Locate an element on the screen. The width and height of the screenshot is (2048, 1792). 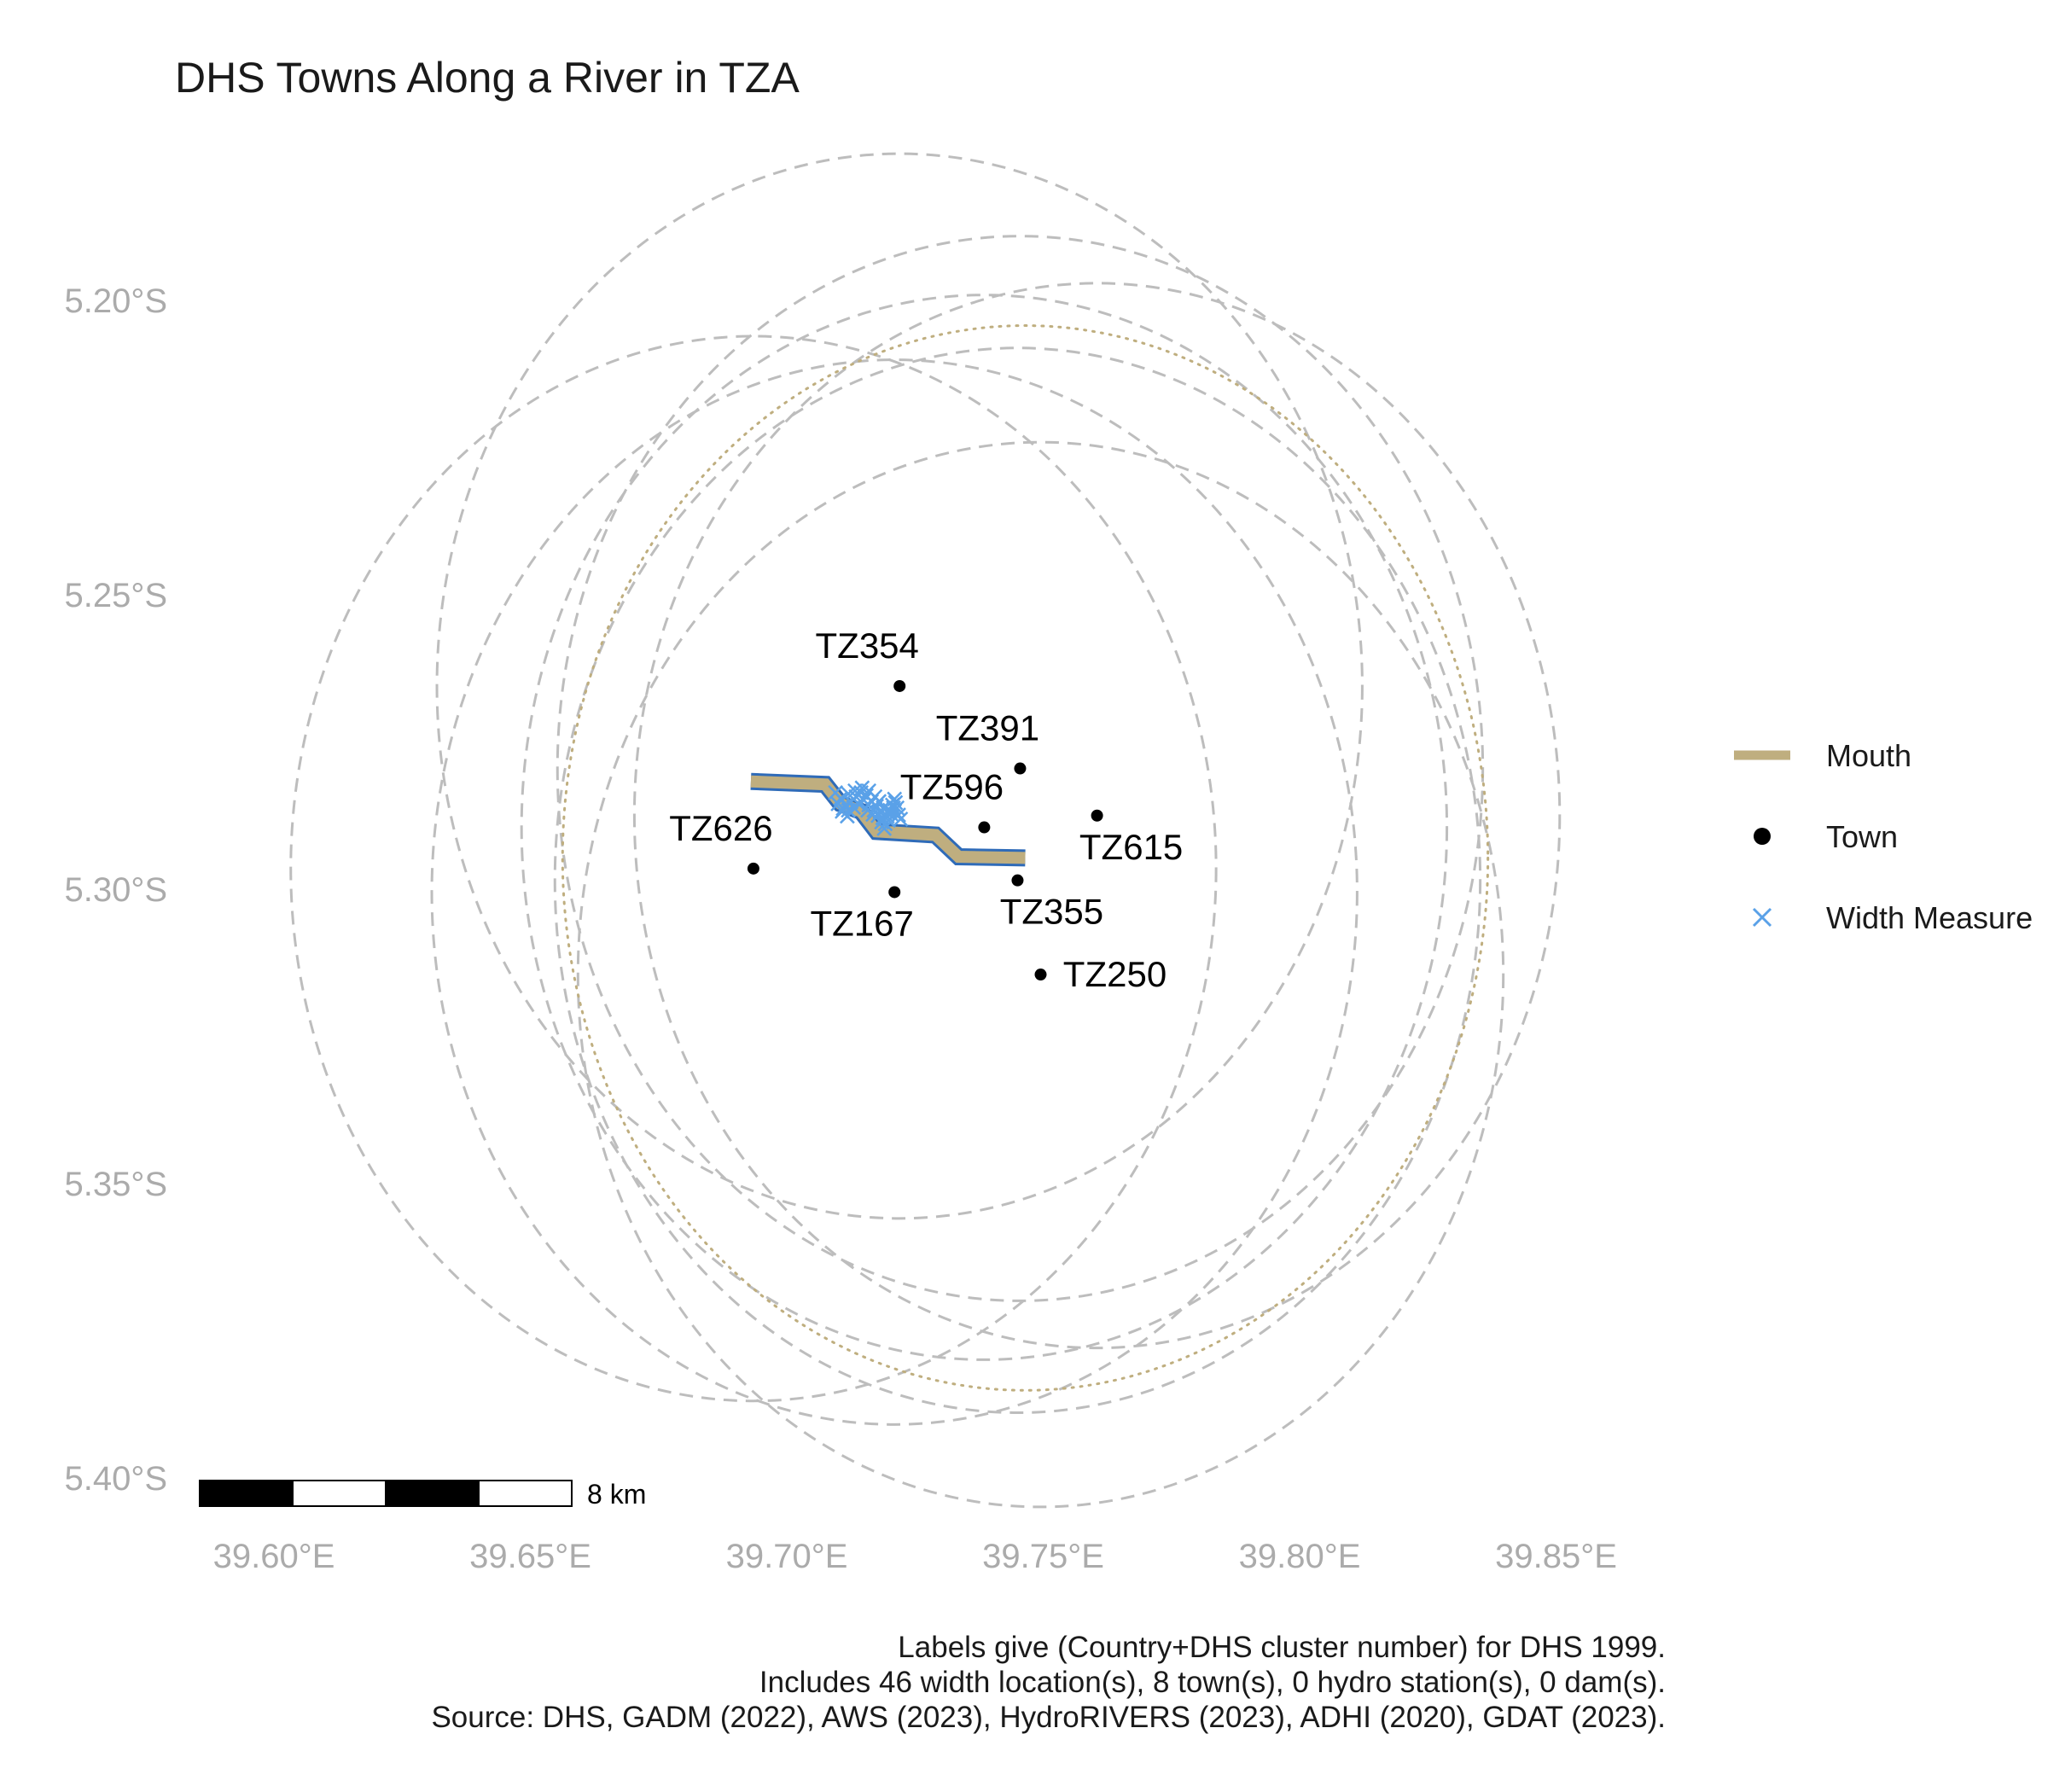
town-points is located at coordinates (925, 830).